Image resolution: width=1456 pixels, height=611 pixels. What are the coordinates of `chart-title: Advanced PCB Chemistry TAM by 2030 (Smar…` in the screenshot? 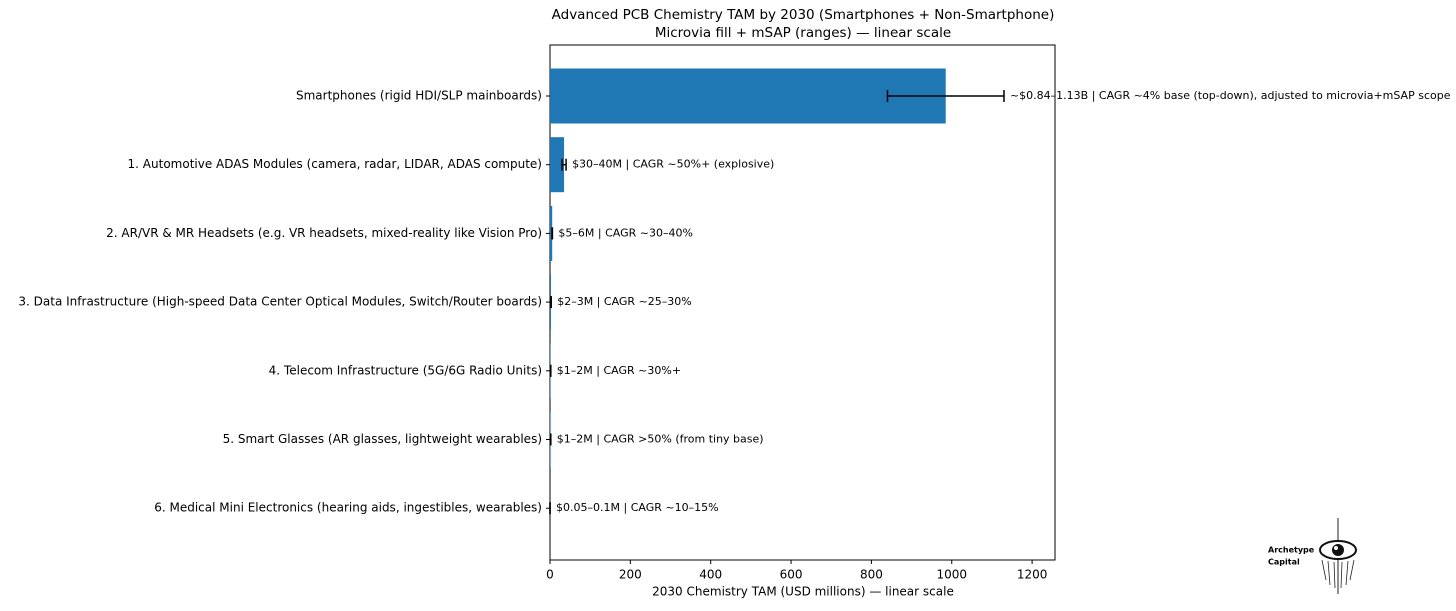 It's located at (803, 15).